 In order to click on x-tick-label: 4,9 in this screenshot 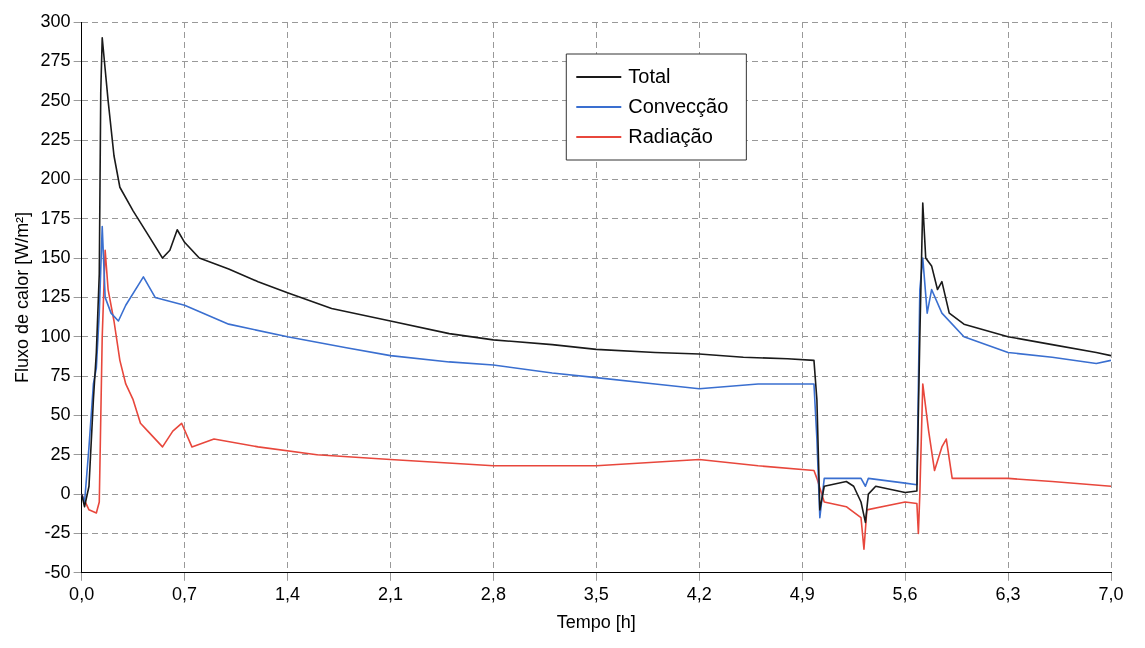, I will do `click(802, 593)`.